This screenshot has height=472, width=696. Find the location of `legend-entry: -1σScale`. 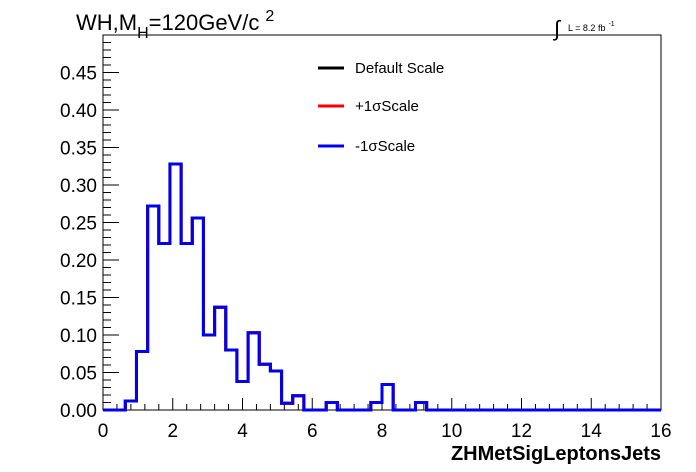

legend-entry: -1σScale is located at coordinates (385, 146).